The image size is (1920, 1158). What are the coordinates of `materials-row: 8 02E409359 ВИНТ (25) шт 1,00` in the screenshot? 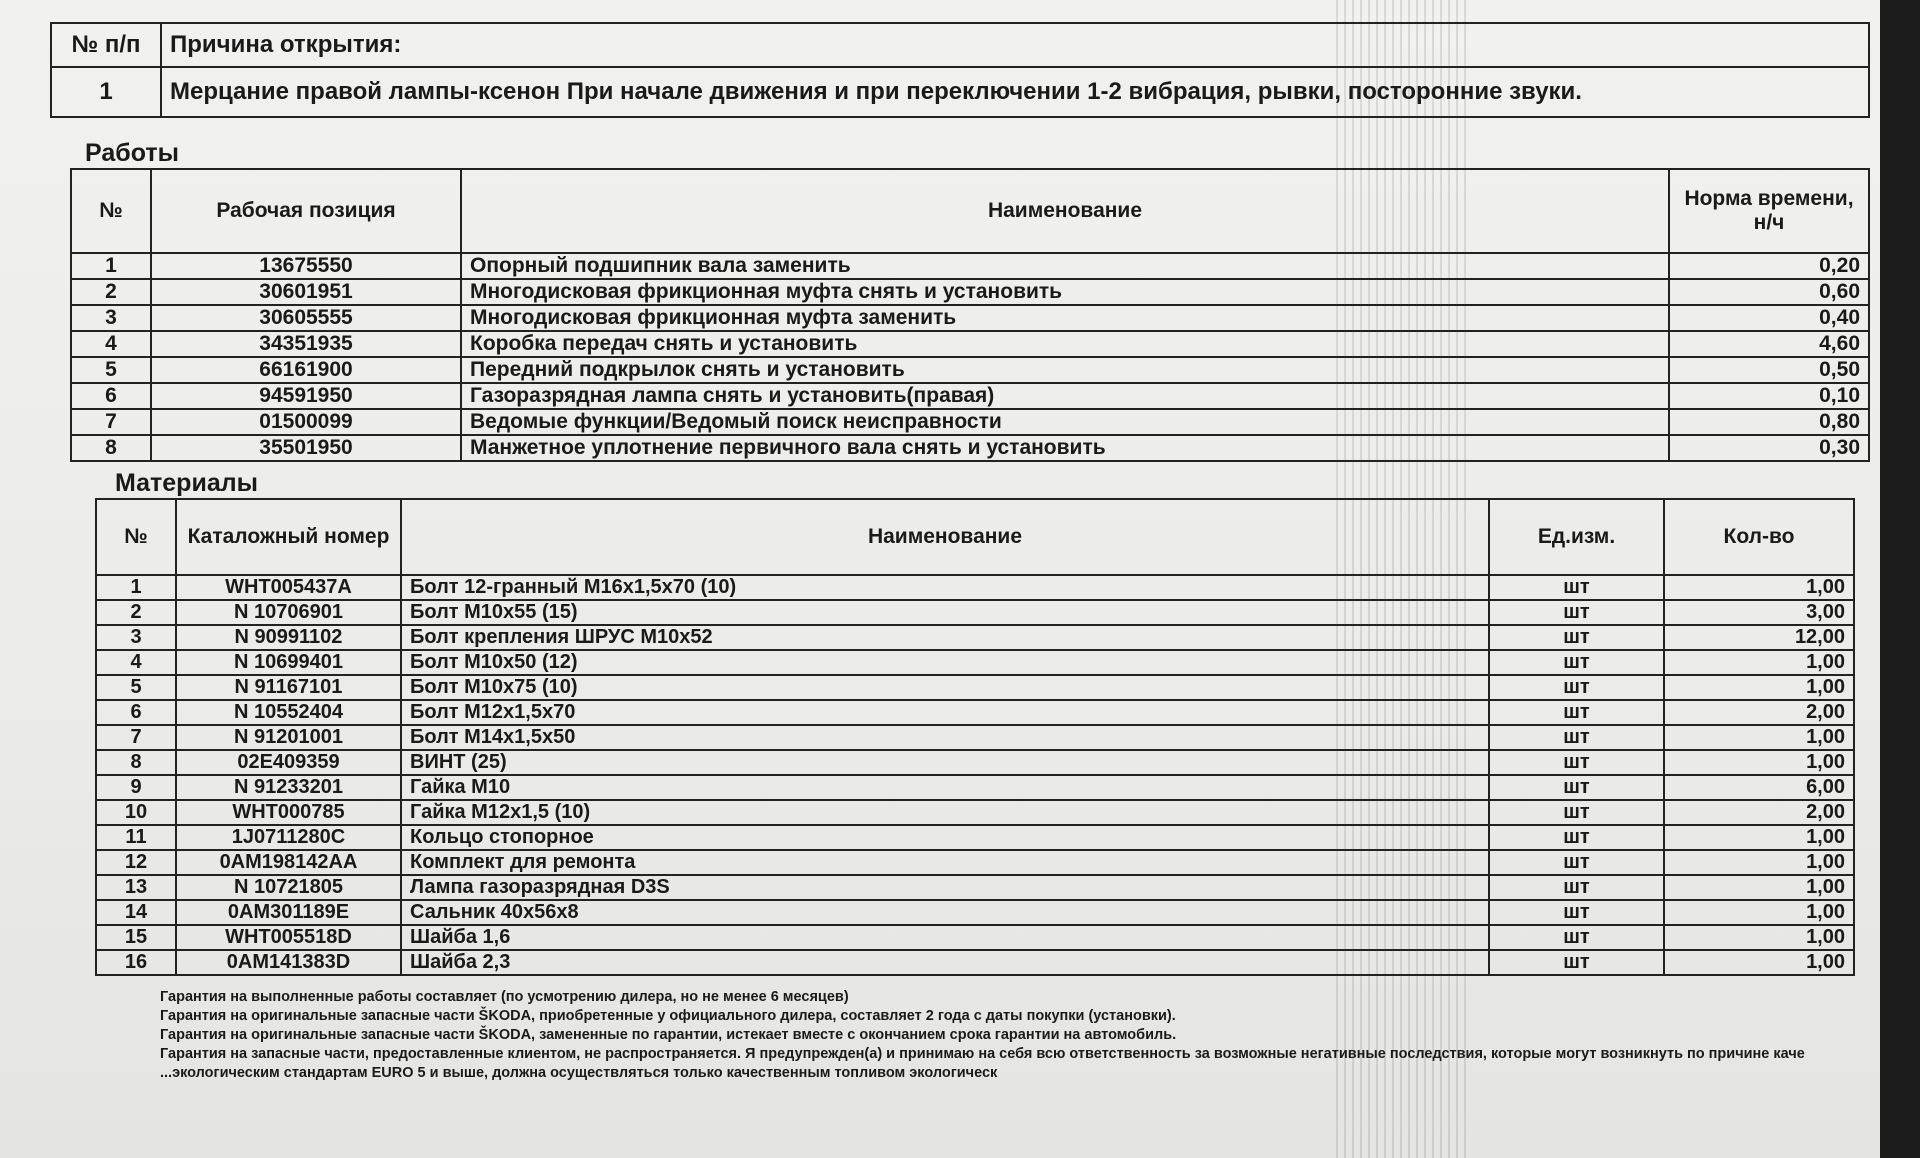 It's located at (975, 762).